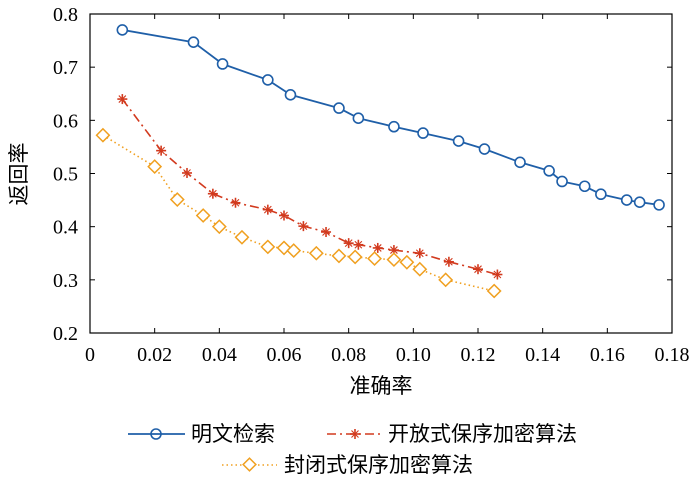  I want to click on y-tick-label: 0.2, so click(65, 334).